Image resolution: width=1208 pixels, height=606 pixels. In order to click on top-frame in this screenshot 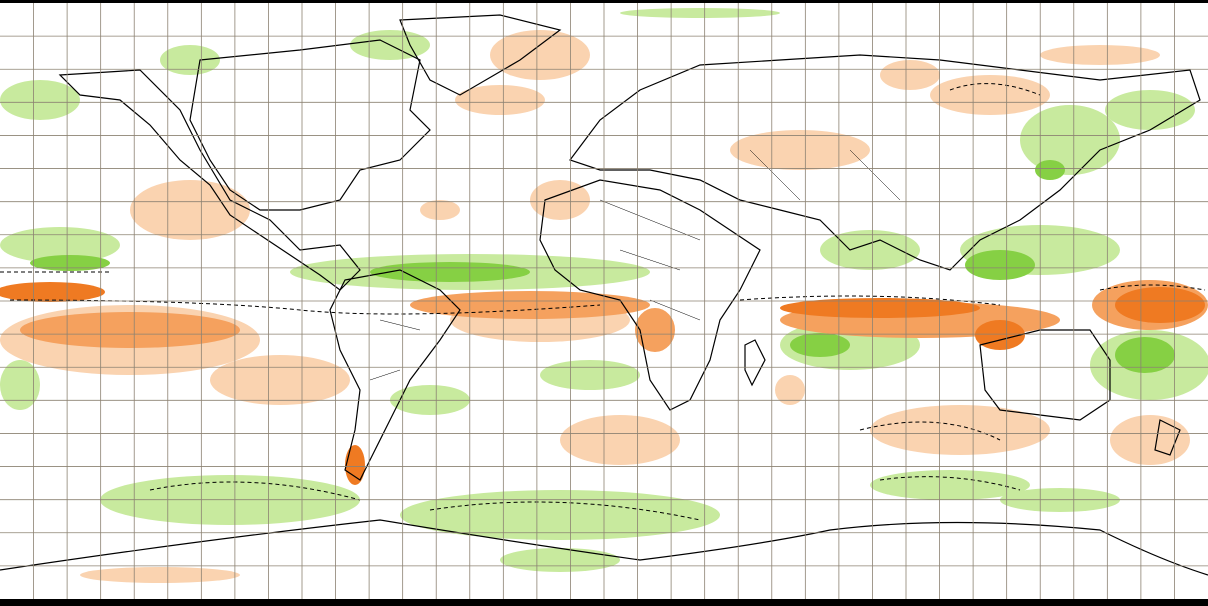, I will do `click(604, 1)`.